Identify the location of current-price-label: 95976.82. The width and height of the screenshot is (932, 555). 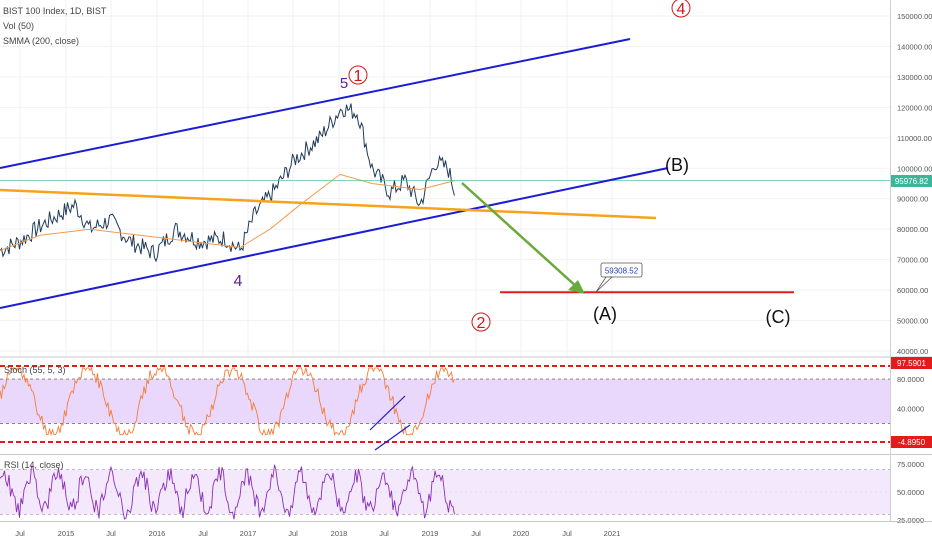
(912, 181).